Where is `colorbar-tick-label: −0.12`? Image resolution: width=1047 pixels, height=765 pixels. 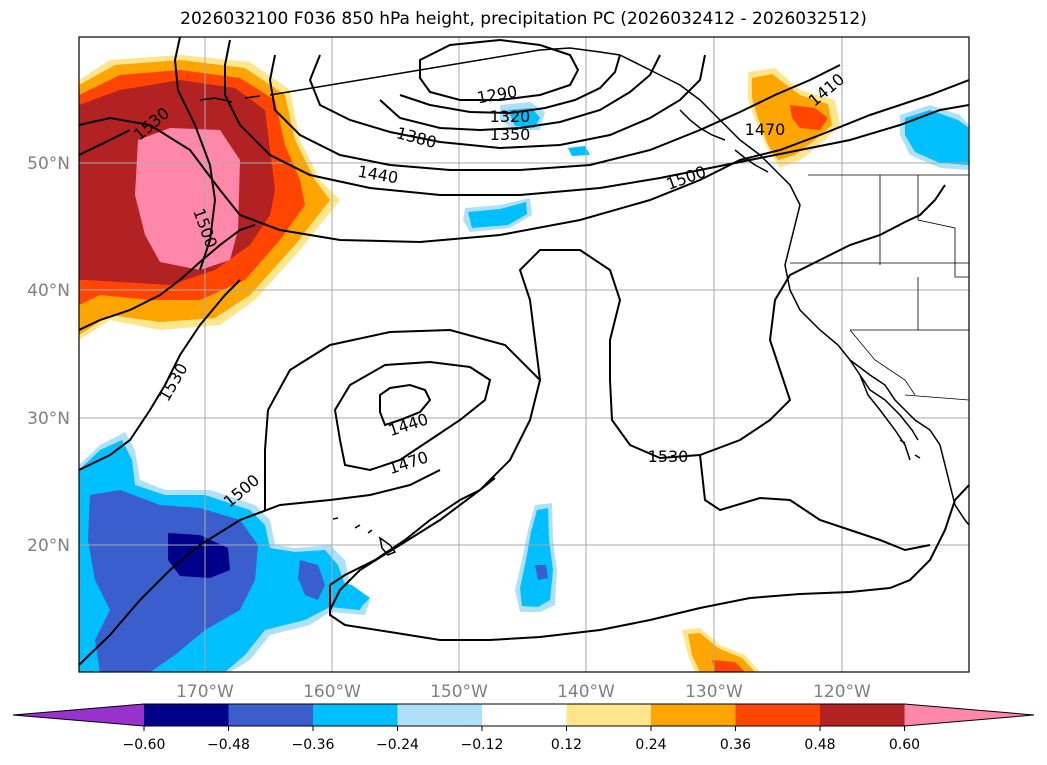 colorbar-tick-label: −0.12 is located at coordinates (482, 745).